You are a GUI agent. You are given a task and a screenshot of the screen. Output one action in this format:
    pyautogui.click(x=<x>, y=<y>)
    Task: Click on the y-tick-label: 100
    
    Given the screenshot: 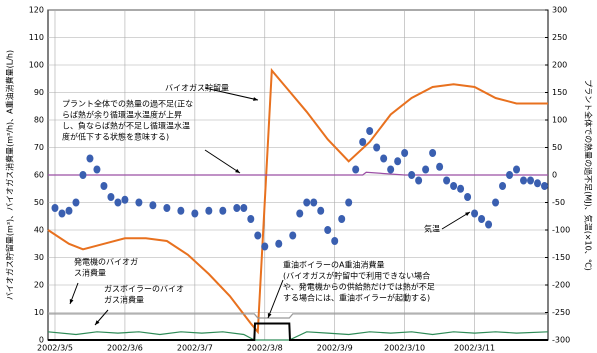 What is the action you would take?
    pyautogui.click(x=36, y=65)
    